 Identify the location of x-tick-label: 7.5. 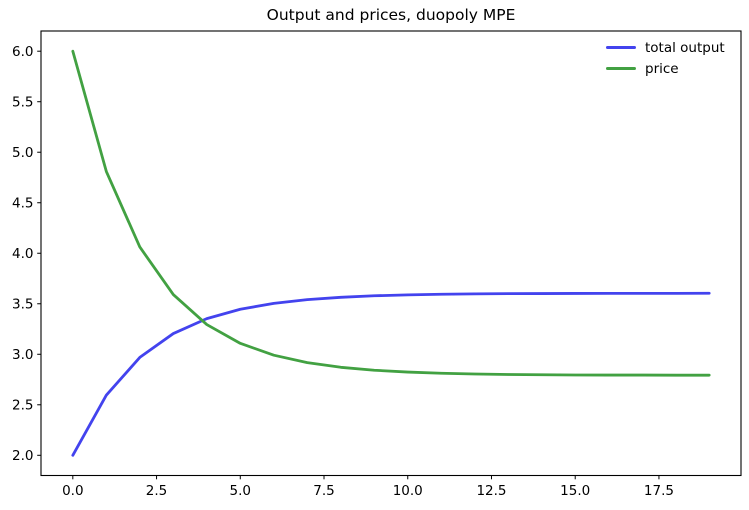
(323, 491).